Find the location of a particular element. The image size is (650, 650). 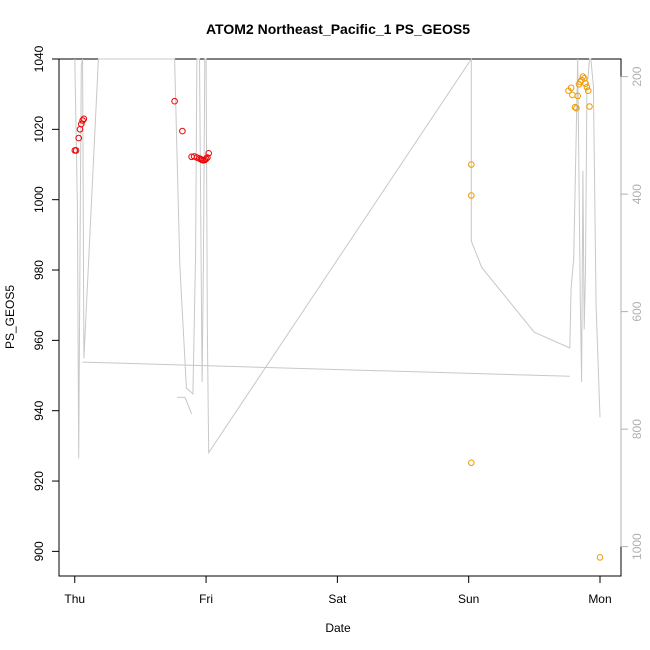

y-tick-label: 920 is located at coordinates (39, 481).